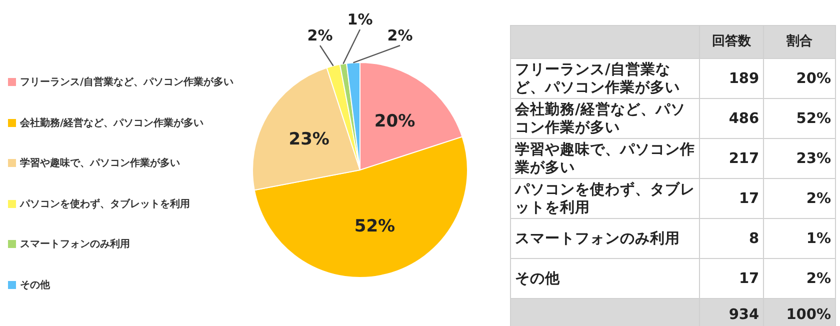  I want to click on data-label: 52%, so click(375, 226).